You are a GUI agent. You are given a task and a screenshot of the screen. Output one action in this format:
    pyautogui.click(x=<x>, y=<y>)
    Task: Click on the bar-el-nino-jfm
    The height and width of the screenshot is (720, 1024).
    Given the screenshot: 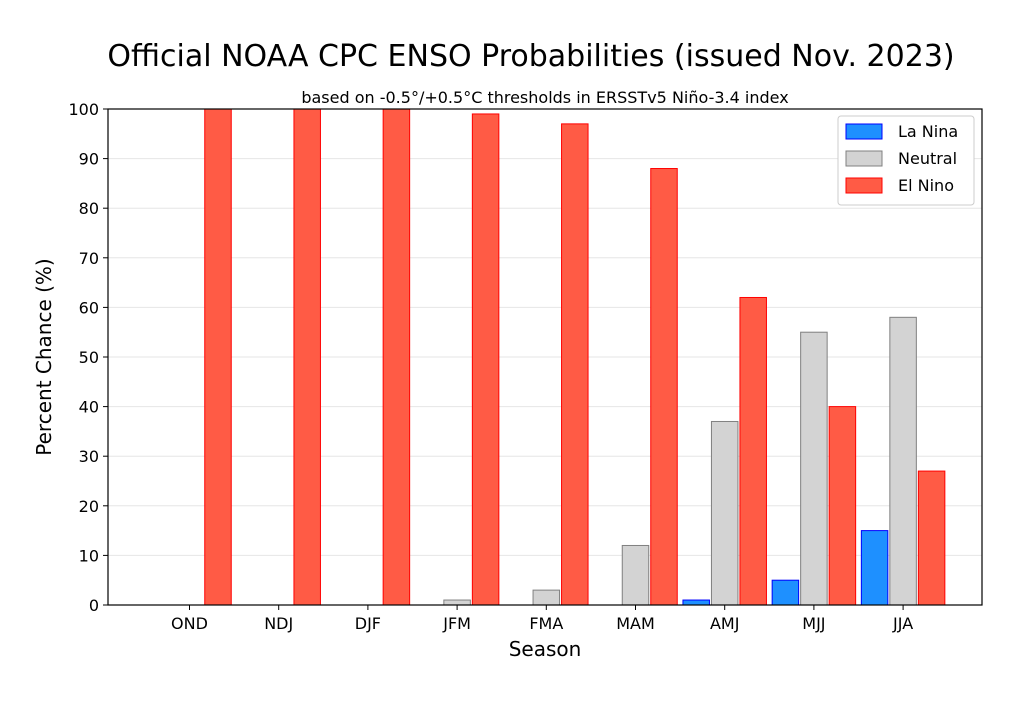 What is the action you would take?
    pyautogui.click(x=485, y=359)
    